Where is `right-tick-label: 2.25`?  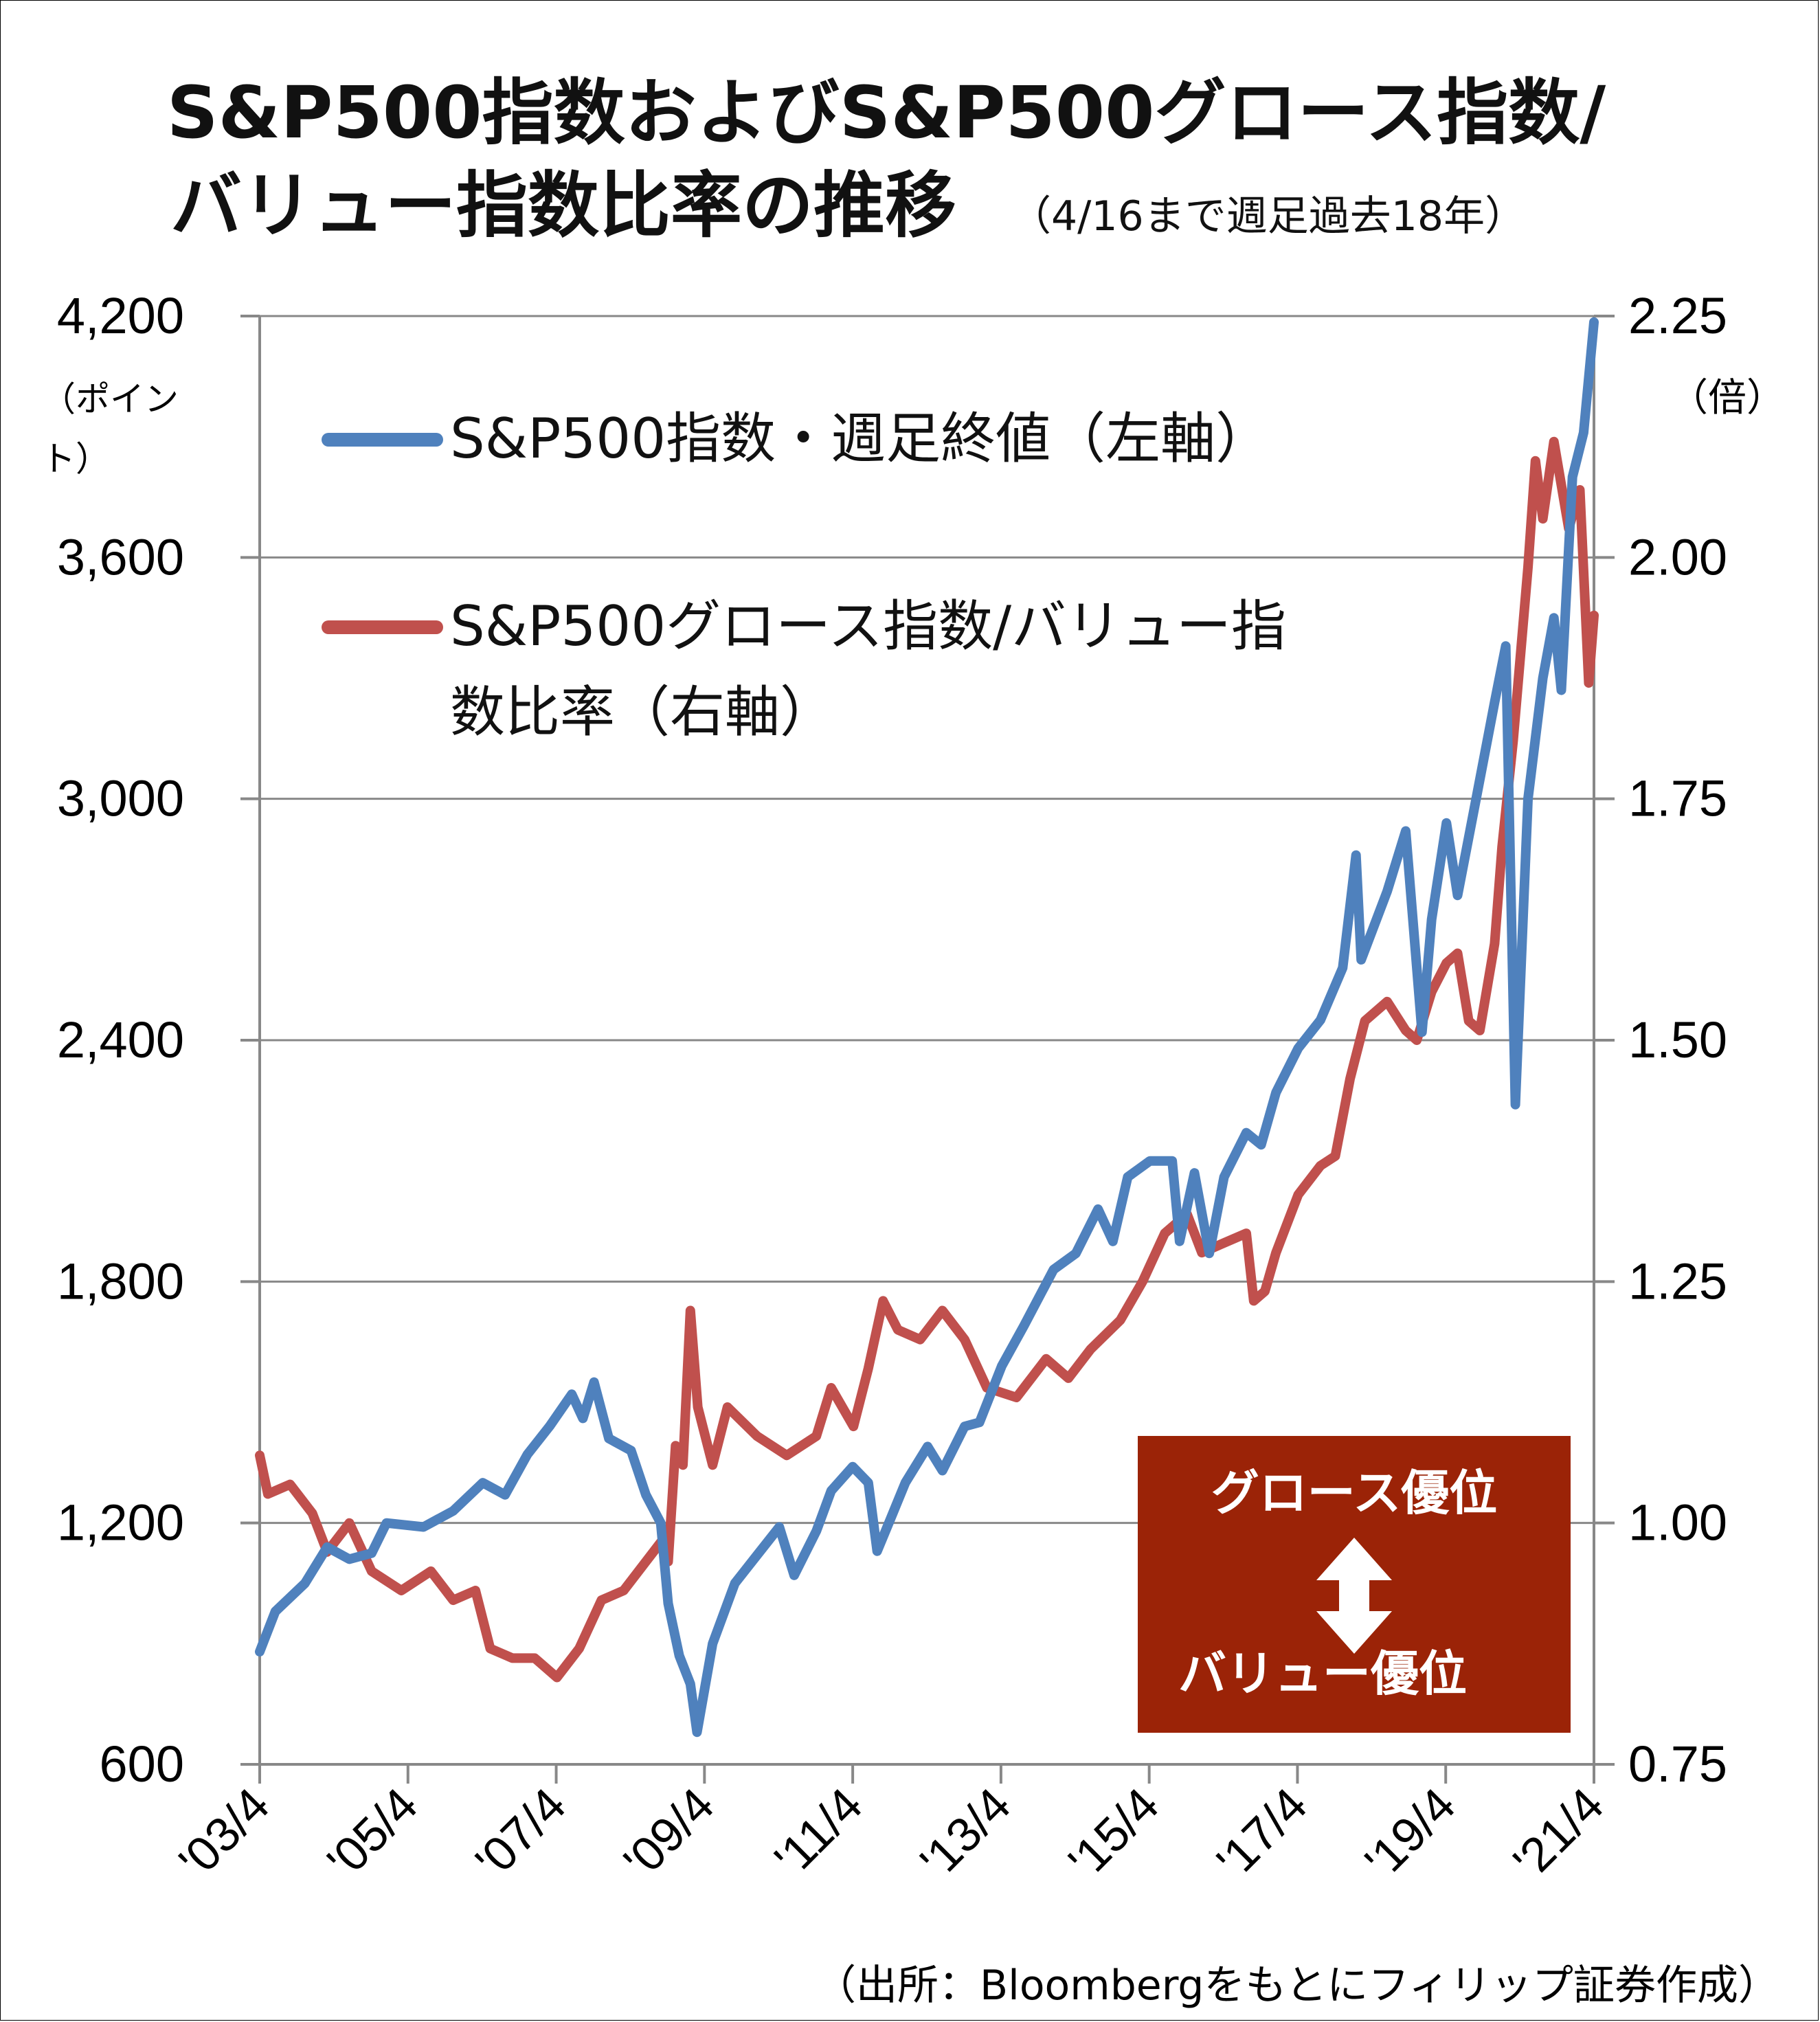
right-tick-label: 2.25 is located at coordinates (1677, 315).